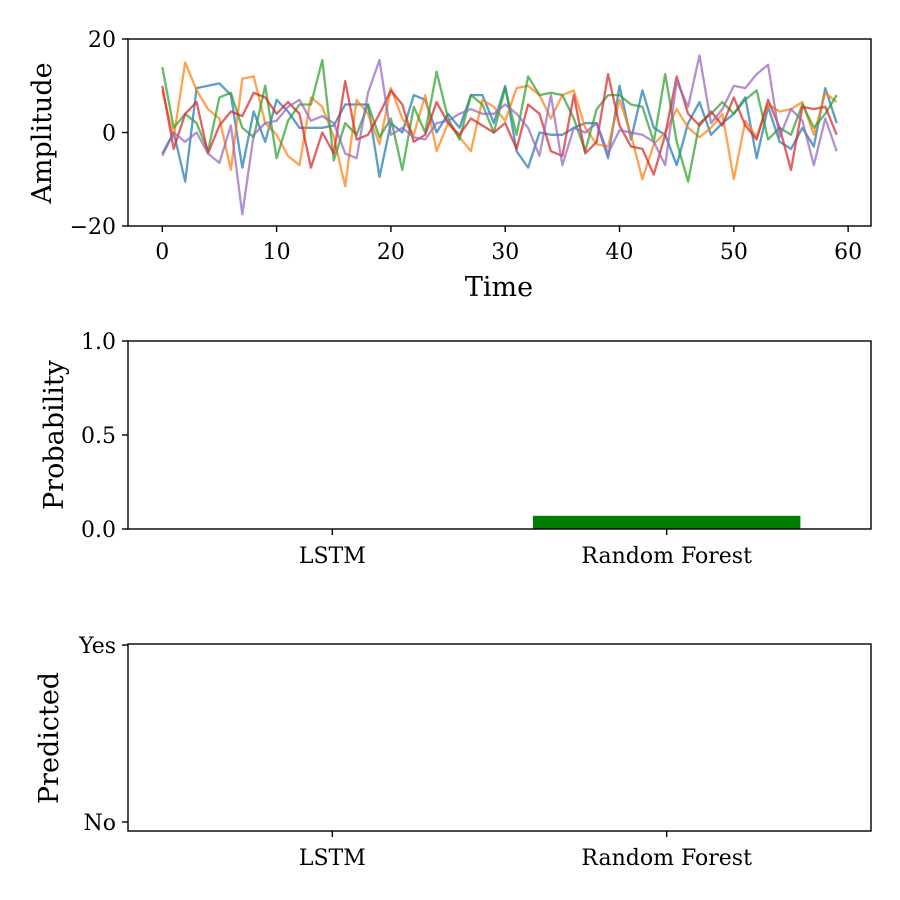 The image size is (900, 900). Describe the element at coordinates (49, 738) in the screenshot. I see `y-axis-label: Predicted` at that location.